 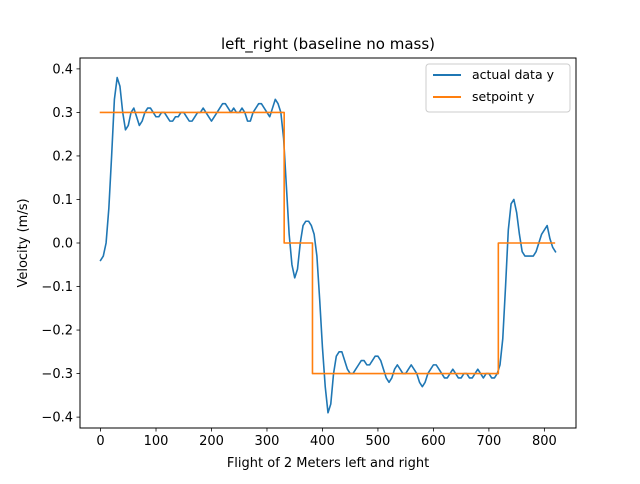 I want to click on x-tick-label: 500, so click(x=378, y=441).